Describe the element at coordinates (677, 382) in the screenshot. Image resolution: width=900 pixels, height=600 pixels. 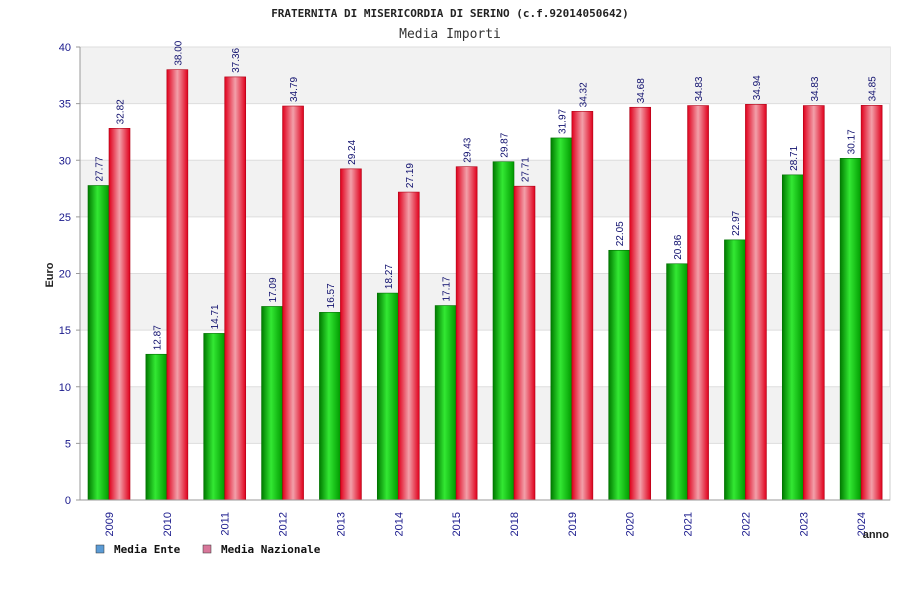
I see `bar-media-ente-2021` at that location.